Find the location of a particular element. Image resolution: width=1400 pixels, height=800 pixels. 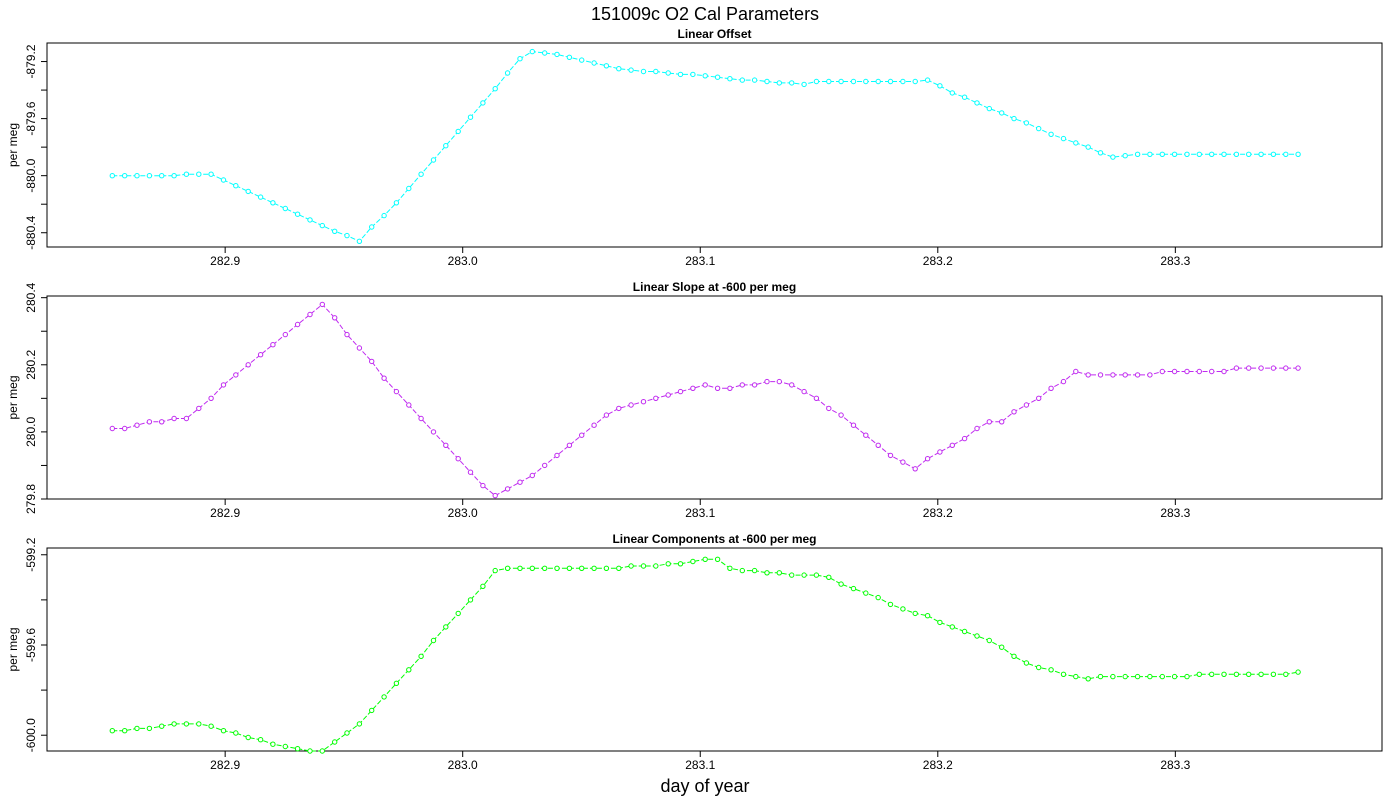

linear-slope-y-tick-label: 280.4 is located at coordinates (31, 297).